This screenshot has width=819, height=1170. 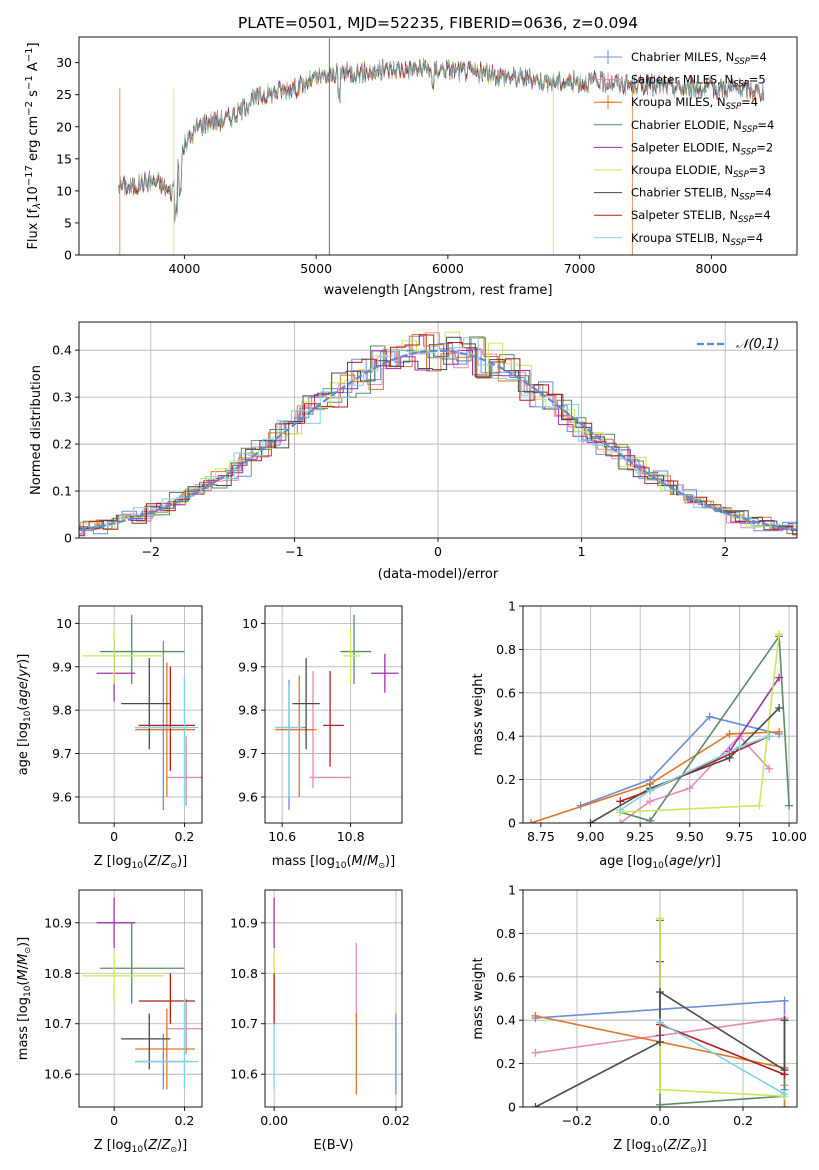 What do you see at coordinates (478, 714) in the screenshot?
I see `weight-vs-age-ylabel: mass weight` at bounding box center [478, 714].